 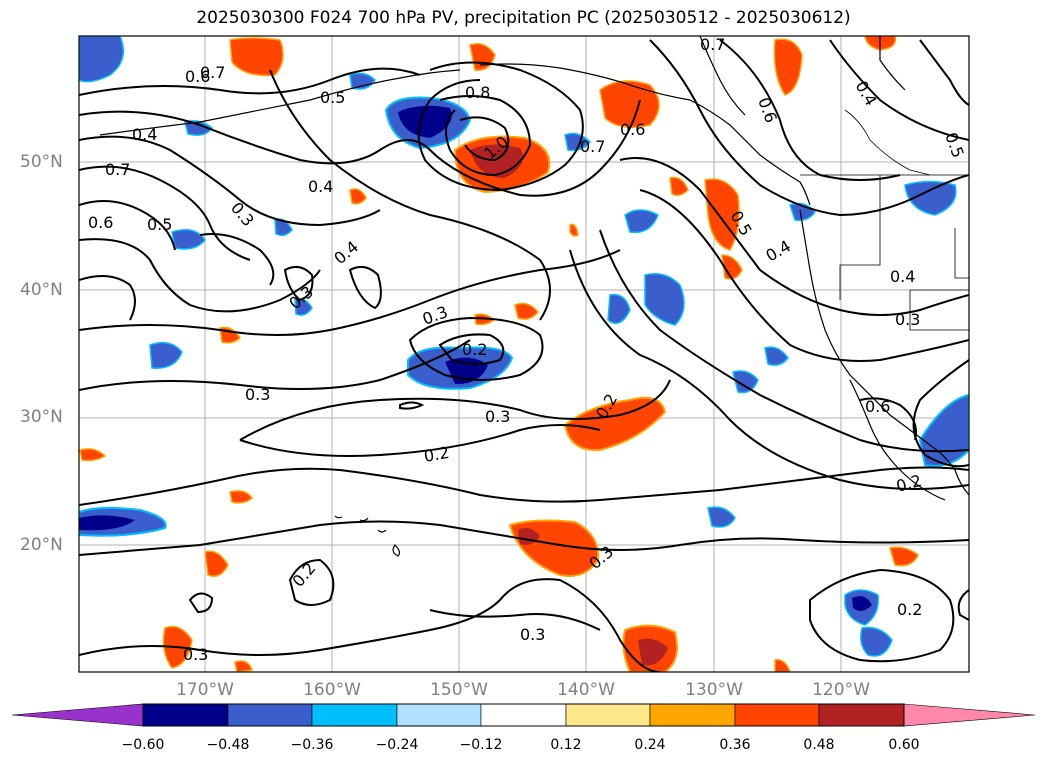 I want to click on colorbar-tick: −0.48, so click(x=228, y=745).